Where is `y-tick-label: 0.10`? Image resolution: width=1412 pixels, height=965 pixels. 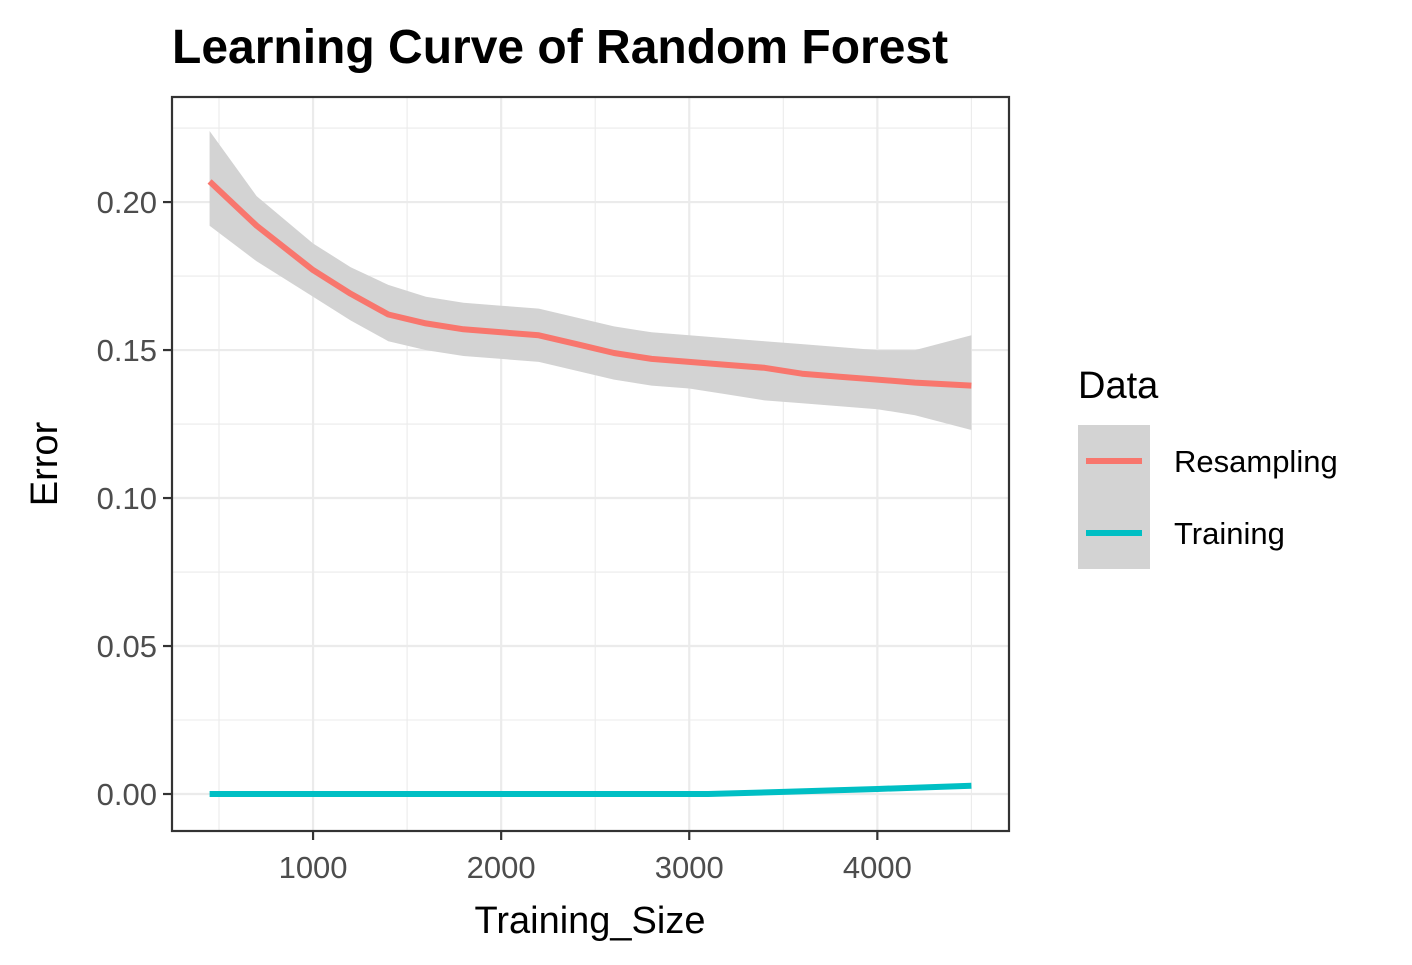
y-tick-label: 0.10 is located at coordinates (127, 498).